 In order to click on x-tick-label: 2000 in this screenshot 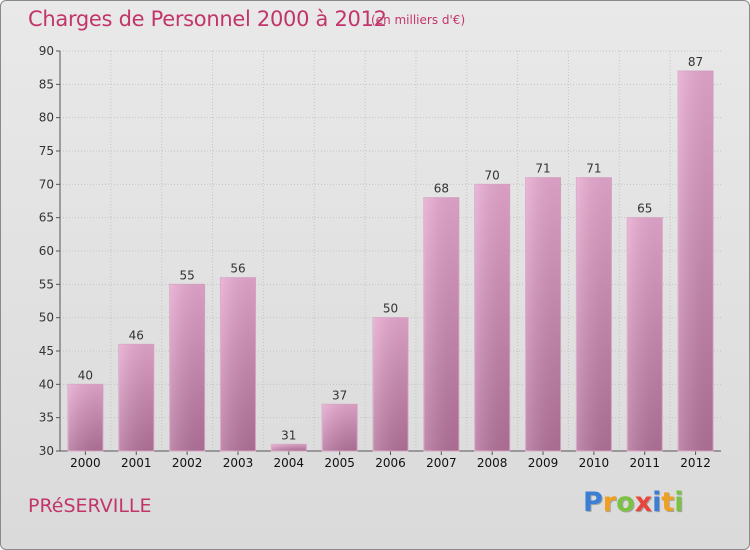, I will do `click(85, 463)`.